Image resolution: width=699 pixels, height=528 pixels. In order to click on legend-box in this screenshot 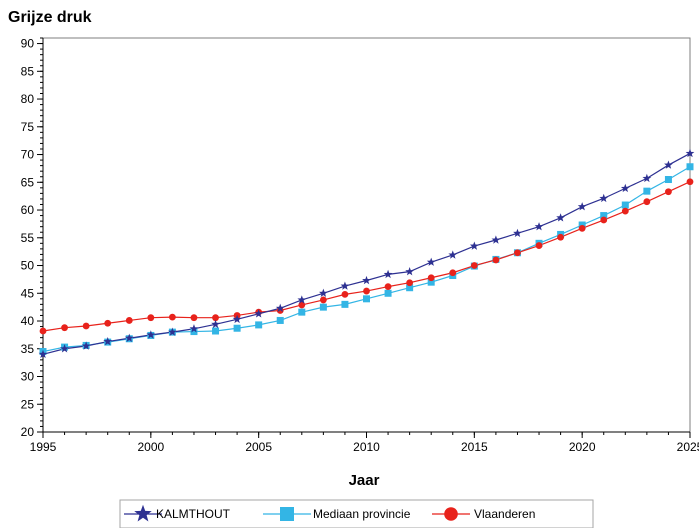, I will do `click(356, 513)`.